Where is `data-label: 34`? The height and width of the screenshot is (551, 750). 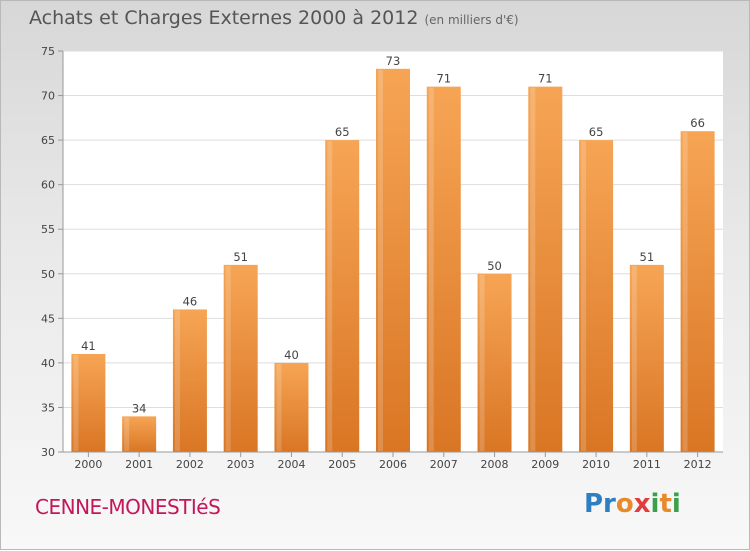 data-label: 34 is located at coordinates (139, 408).